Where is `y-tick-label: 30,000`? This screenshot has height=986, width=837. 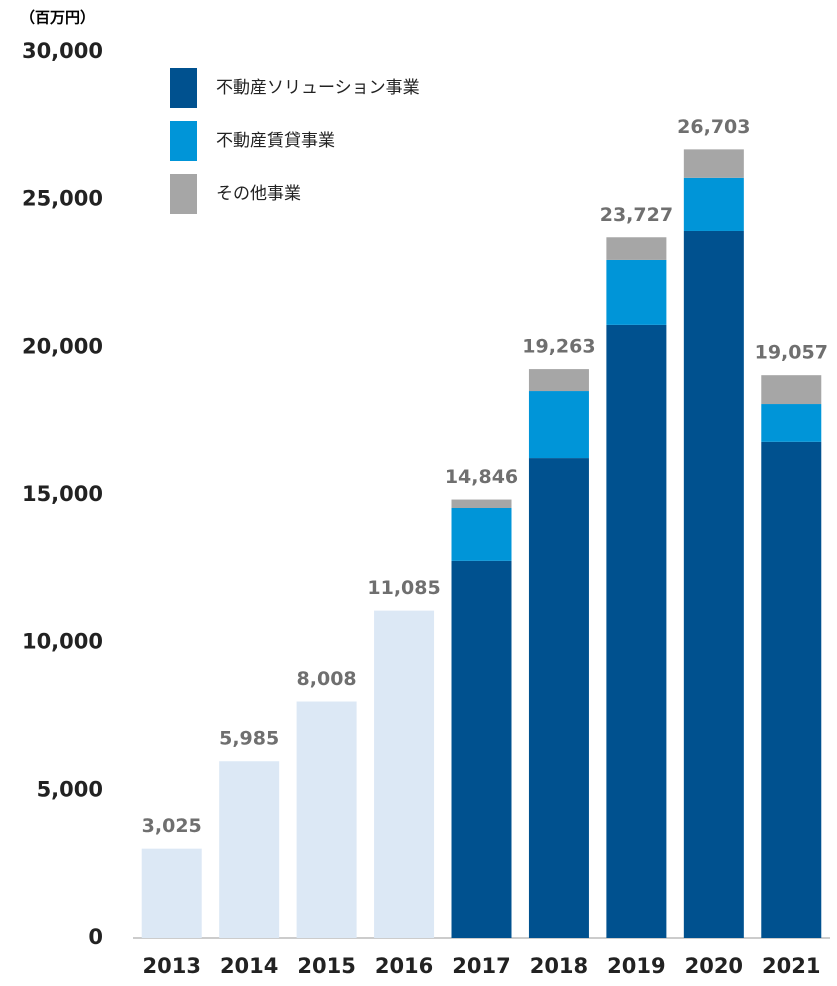
y-tick-label: 30,000 is located at coordinates (62, 51).